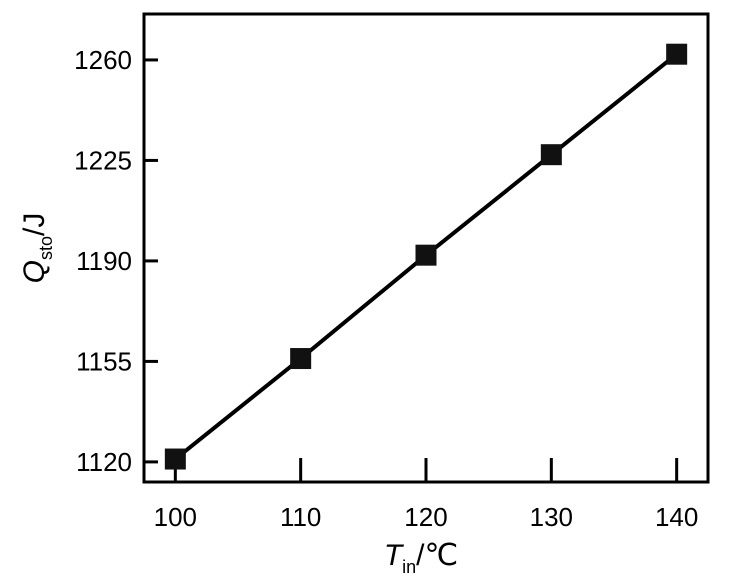 The height and width of the screenshot is (588, 735). What do you see at coordinates (46, 248) in the screenshot?
I see `y-axis-subscript: sto` at bounding box center [46, 248].